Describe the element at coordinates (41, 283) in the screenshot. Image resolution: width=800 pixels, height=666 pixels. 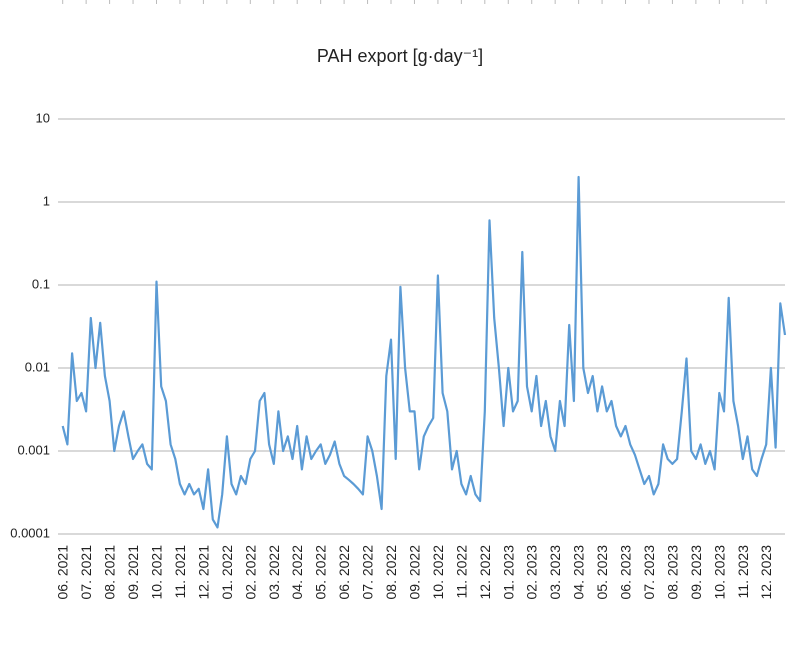
I see `y-tick-label: 0.1` at that location.